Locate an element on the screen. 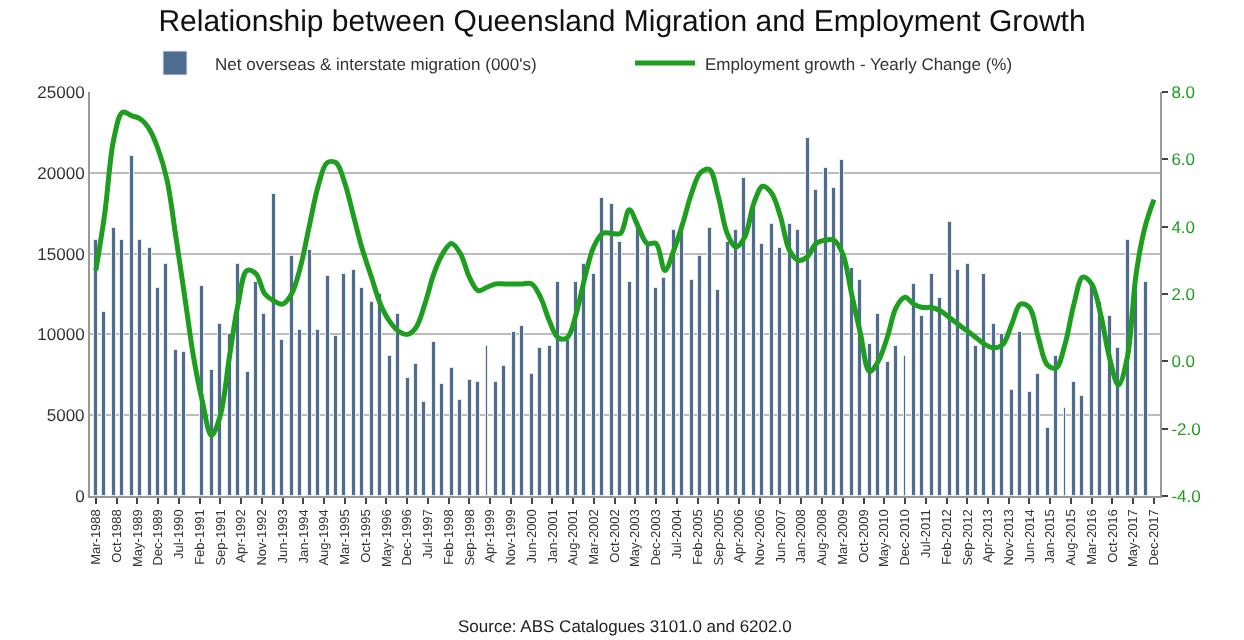 The width and height of the screenshot is (1244, 640). chart-title: Relationship between Queensland Migration and Employment Growth is located at coordinates (622, 21).